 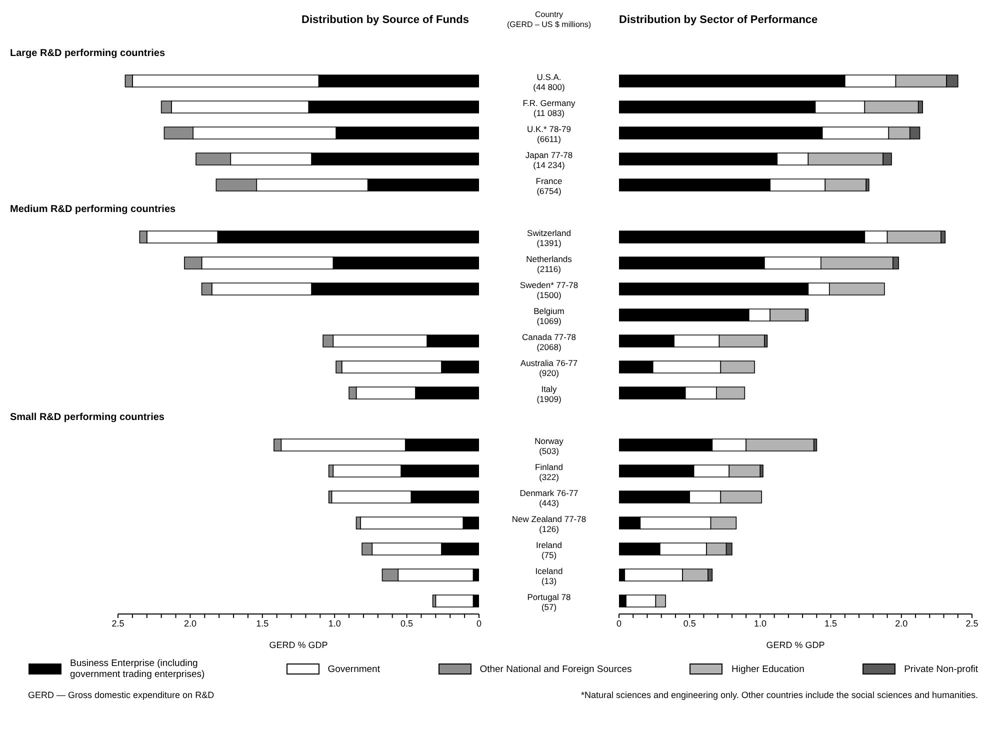 I want to click on y-tick-label: Japan 77-78 (14 234), so click(x=549, y=160).